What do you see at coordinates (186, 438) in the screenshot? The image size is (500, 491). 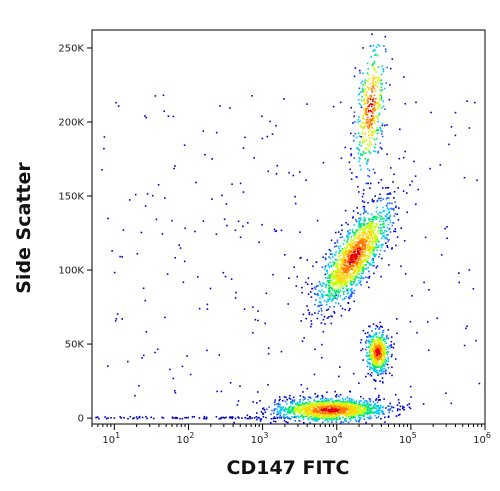 I see `x-tick-label: 102` at bounding box center [186, 438].